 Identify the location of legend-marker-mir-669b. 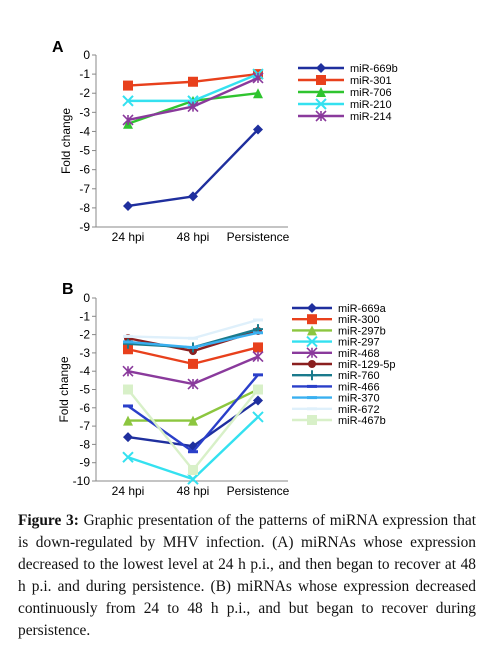
(321, 68).